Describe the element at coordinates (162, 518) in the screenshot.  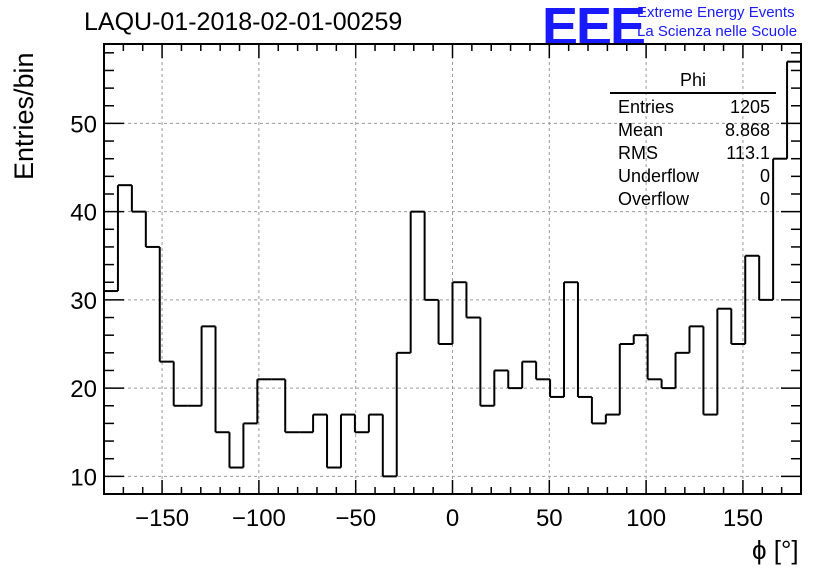
I see `x-tick-label: −150` at that location.